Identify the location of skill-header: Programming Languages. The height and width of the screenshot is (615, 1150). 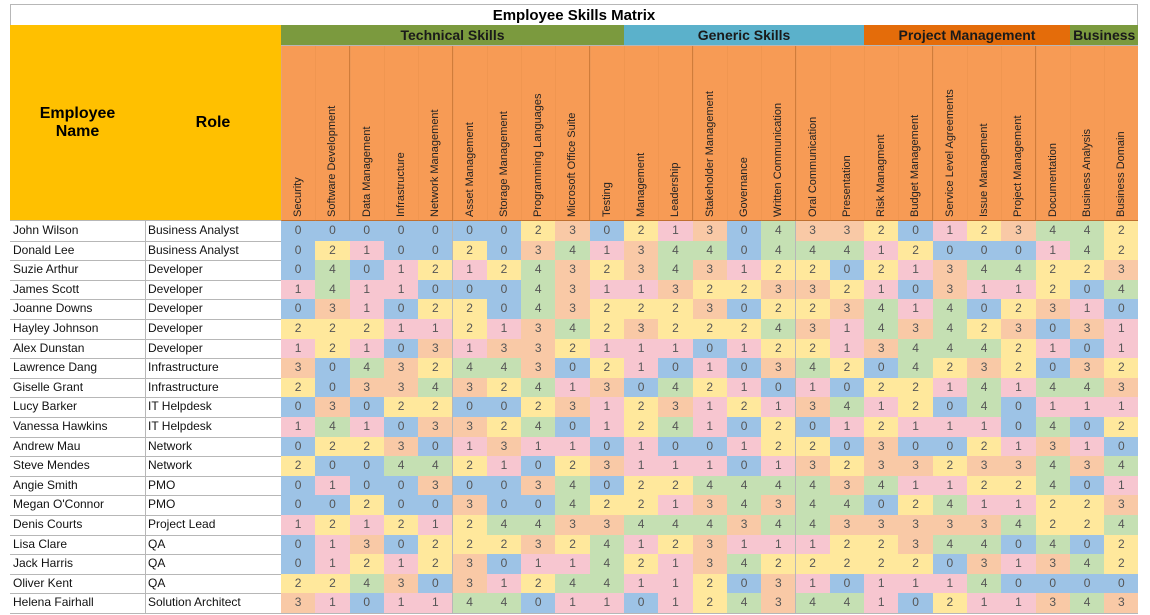
(539, 133).